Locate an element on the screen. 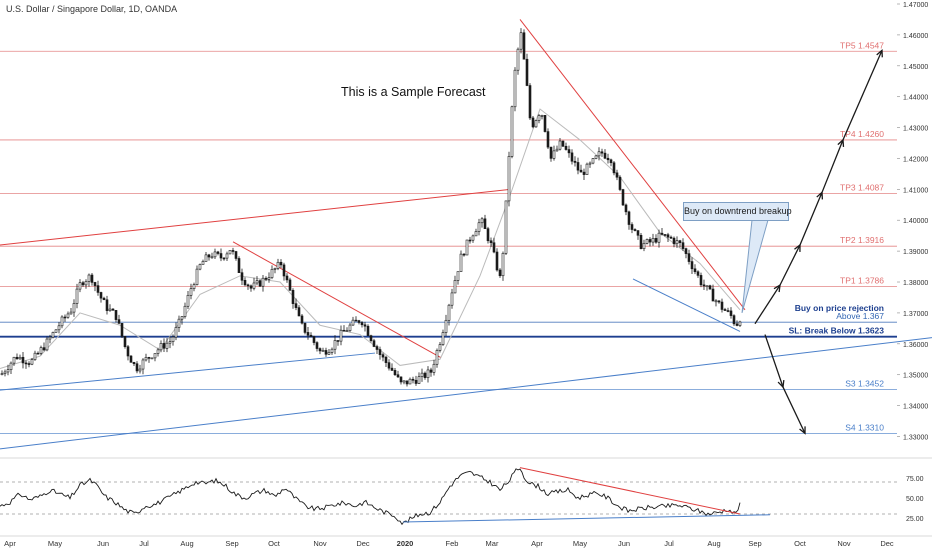 Image resolution: width=932 pixels, height=550 pixels. x-tick-label: Jul is located at coordinates (669, 543).